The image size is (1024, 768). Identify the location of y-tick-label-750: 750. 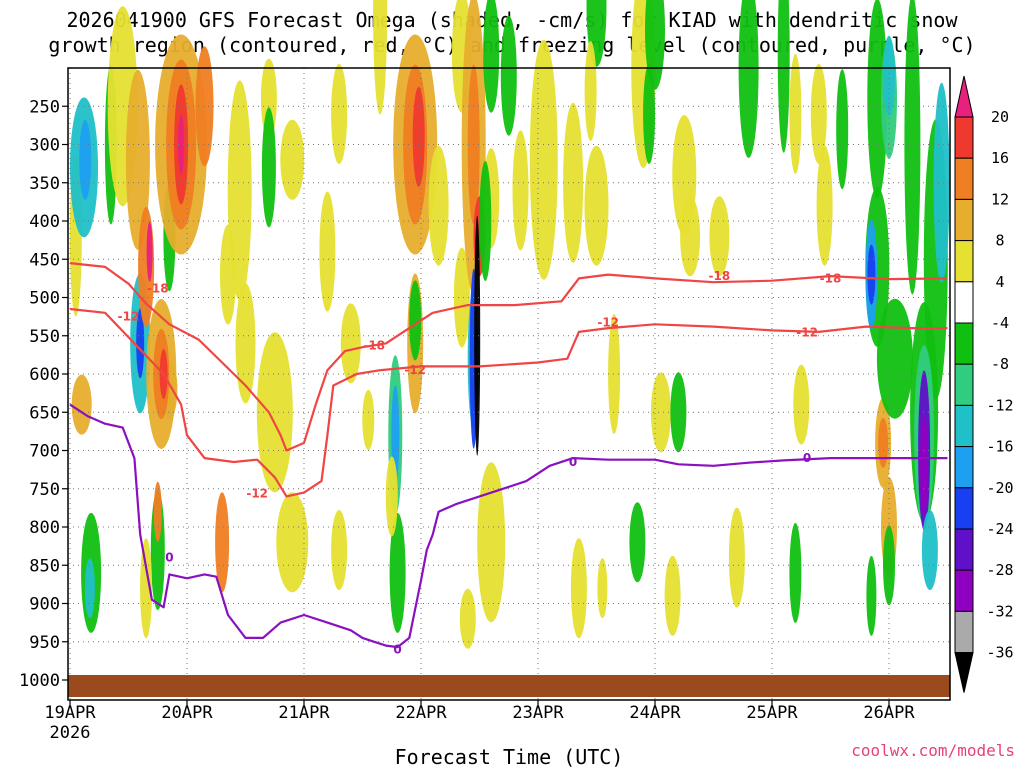
(44, 490).